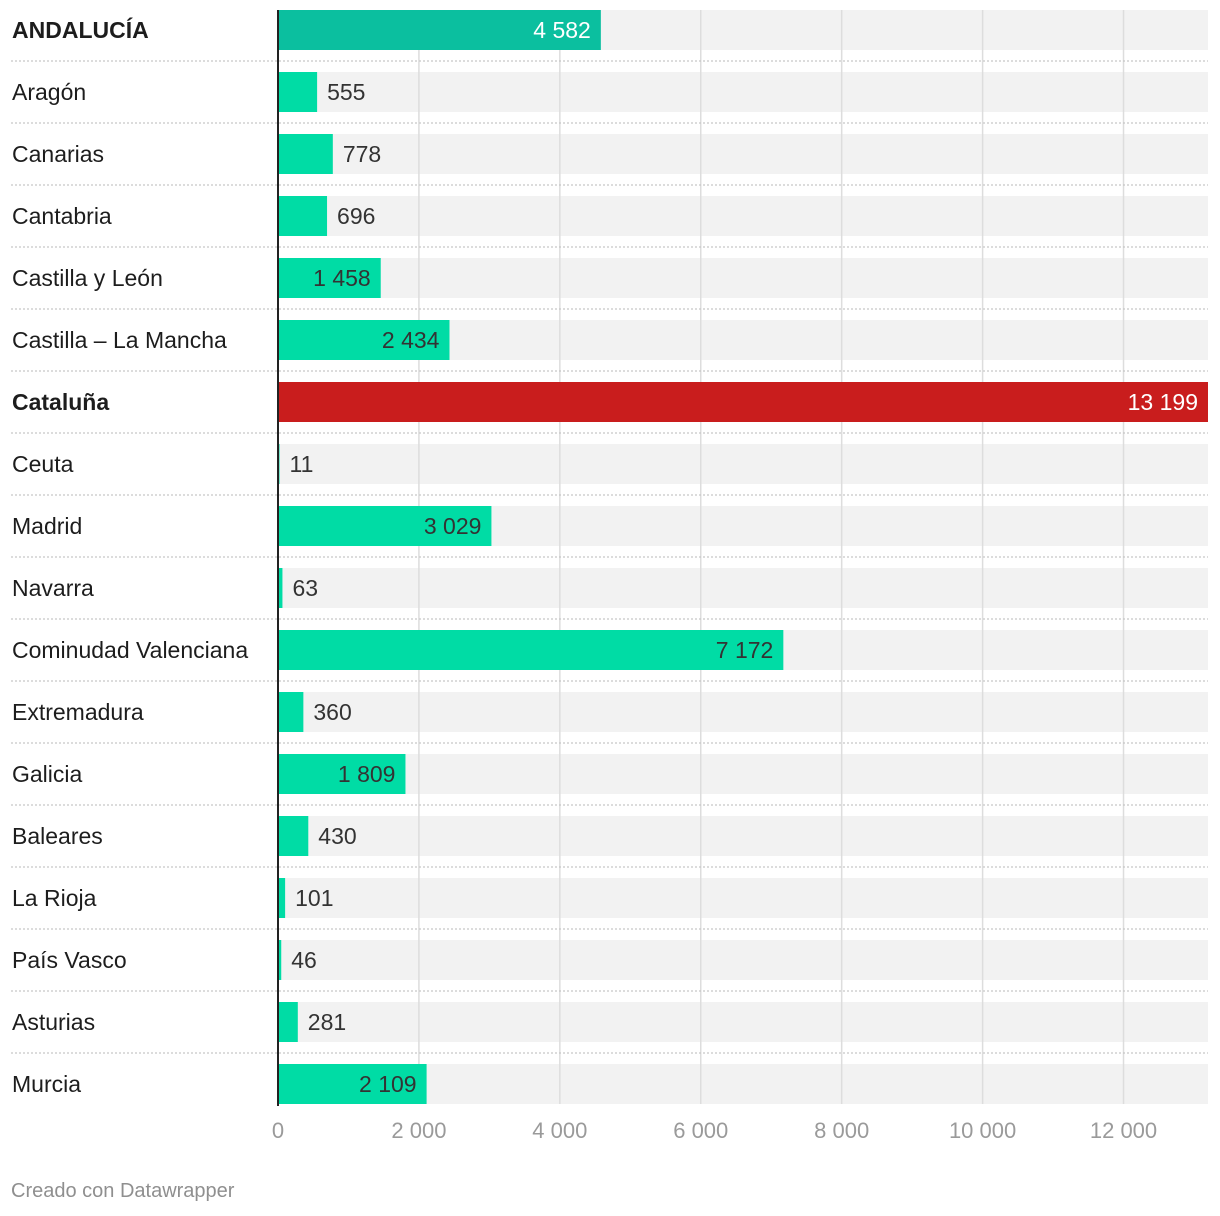 This screenshot has height=1216, width=1220. What do you see at coordinates (78, 712) in the screenshot?
I see `category-label: Extremadura` at bounding box center [78, 712].